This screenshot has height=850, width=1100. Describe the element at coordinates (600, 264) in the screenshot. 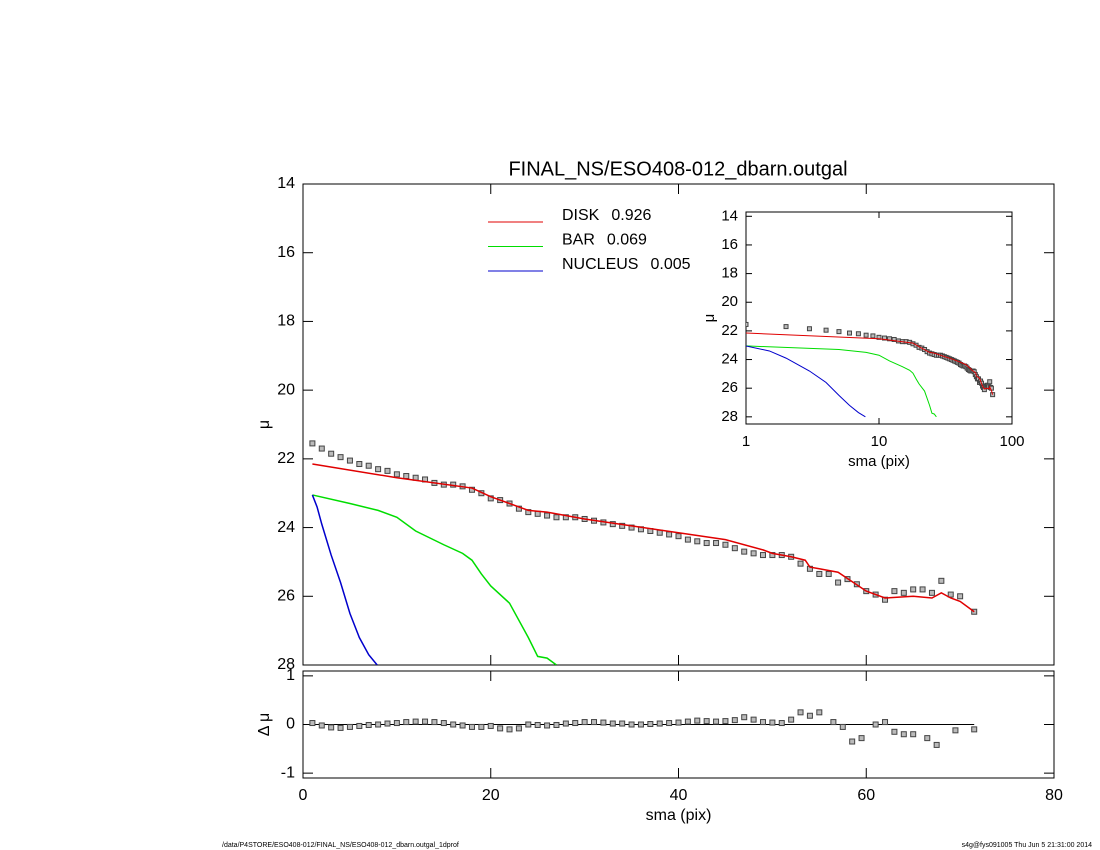

I see `legend-label: NUCLEUS` at that location.